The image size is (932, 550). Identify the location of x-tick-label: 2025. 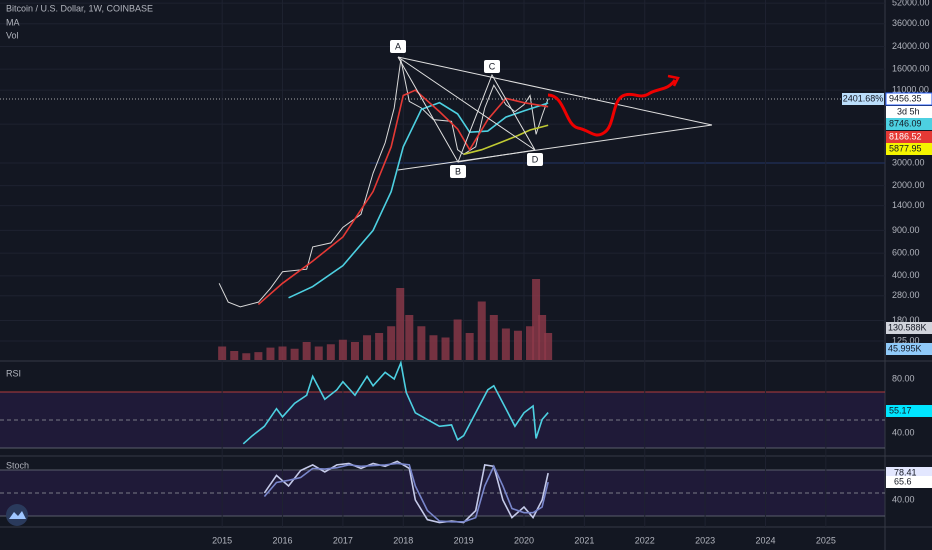
(826, 540).